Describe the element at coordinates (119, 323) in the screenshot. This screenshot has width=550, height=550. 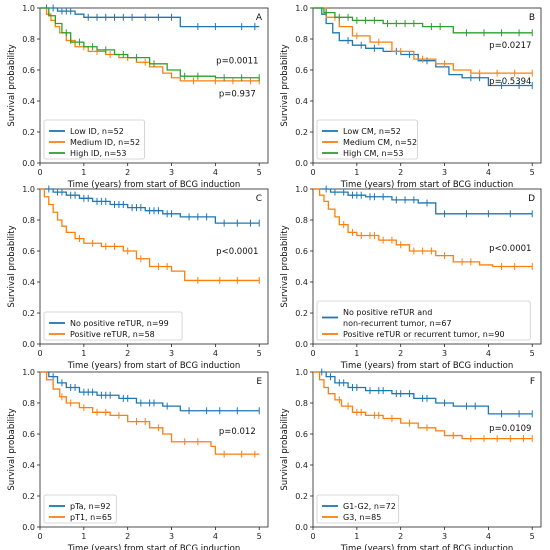
I see `legend-label: No positive reTUR, n=99` at that location.